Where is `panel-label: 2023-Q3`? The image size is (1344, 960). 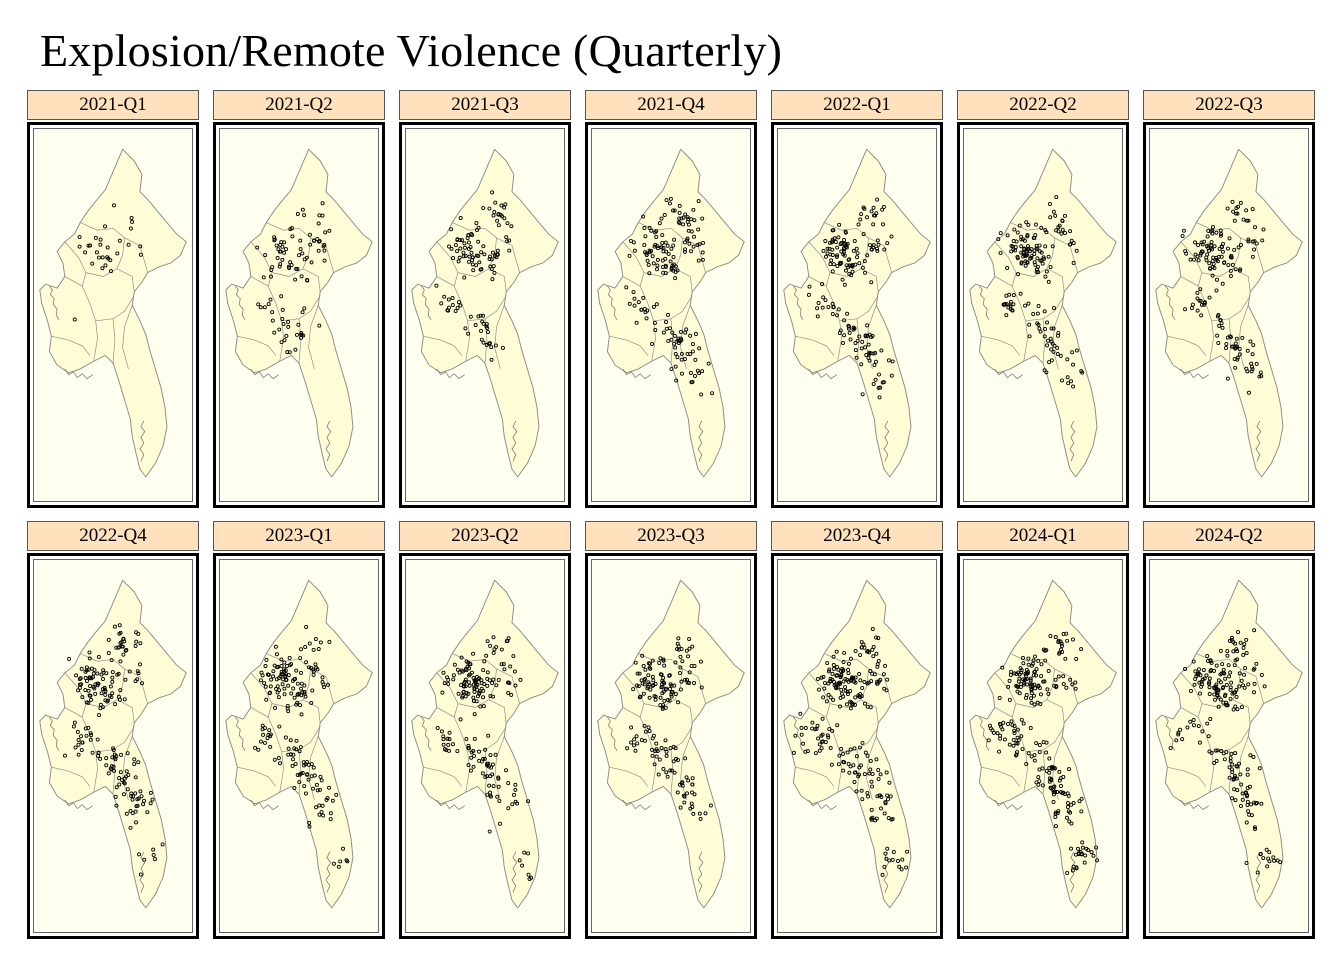 panel-label: 2023-Q3 is located at coordinates (671, 536).